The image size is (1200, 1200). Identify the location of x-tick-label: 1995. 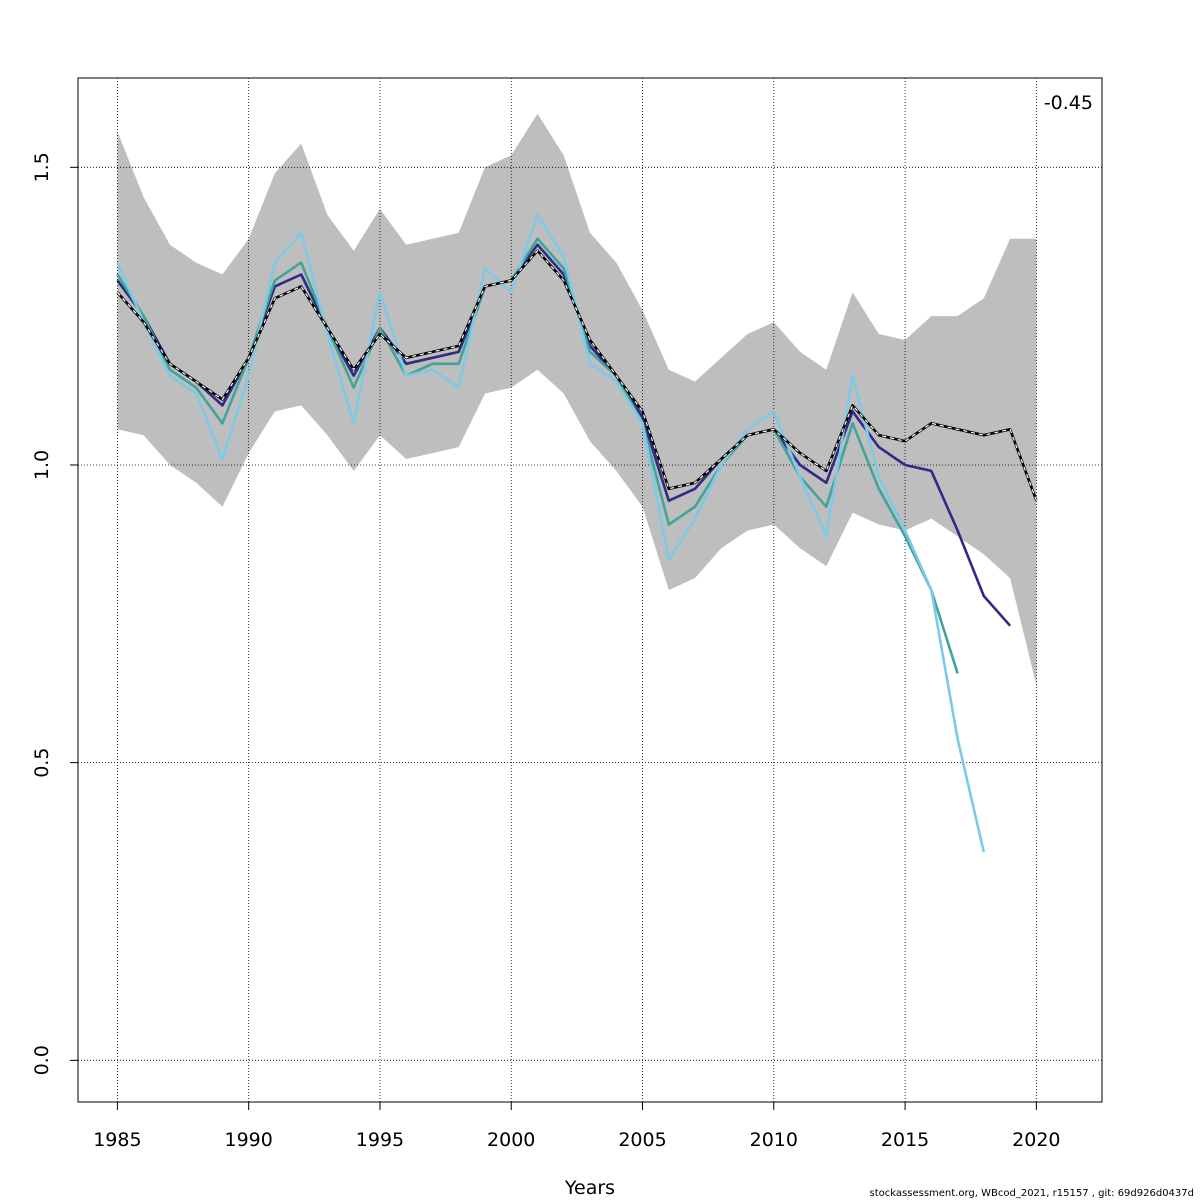
(380, 1140).